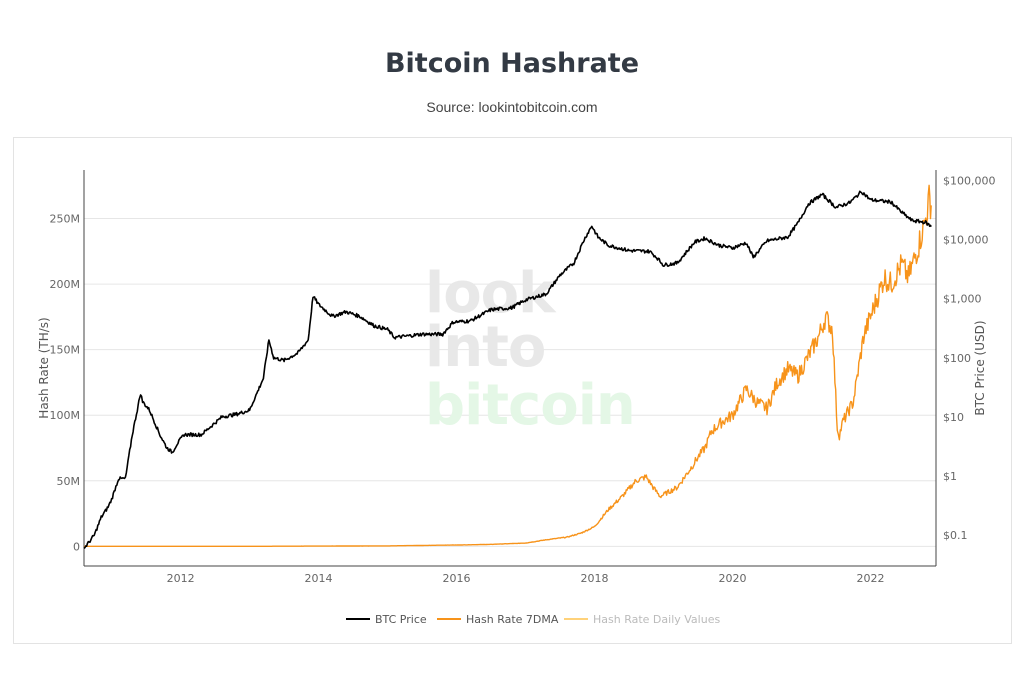  I want to click on legend-item-label: Hash Rate 7DMA, so click(512, 619).